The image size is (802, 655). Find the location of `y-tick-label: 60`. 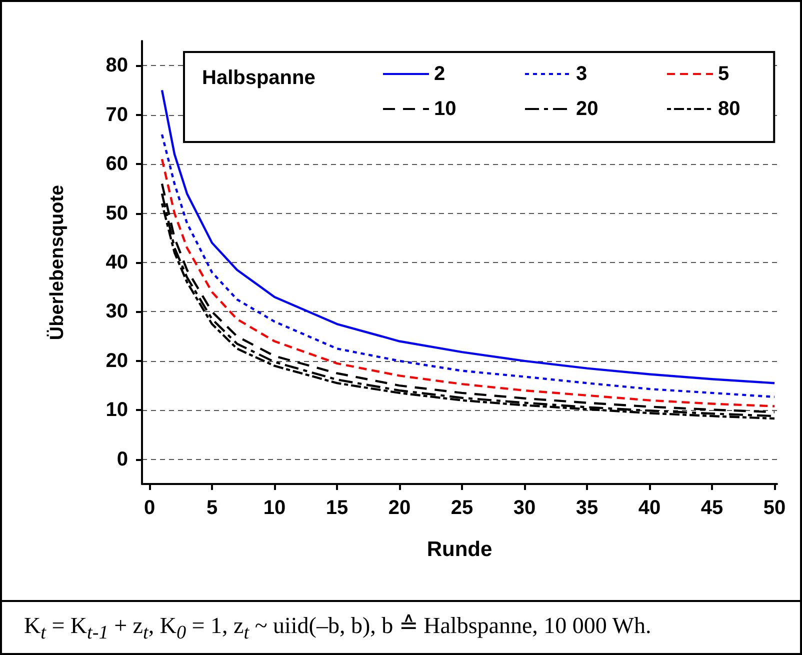

y-tick-label: 60 is located at coordinates (117, 164).